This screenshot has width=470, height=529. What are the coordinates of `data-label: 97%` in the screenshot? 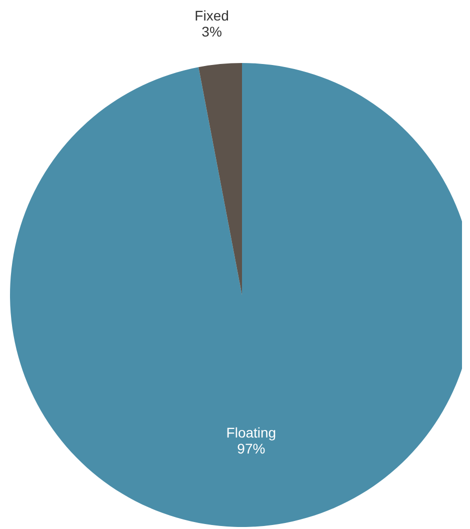 It's located at (251, 448).